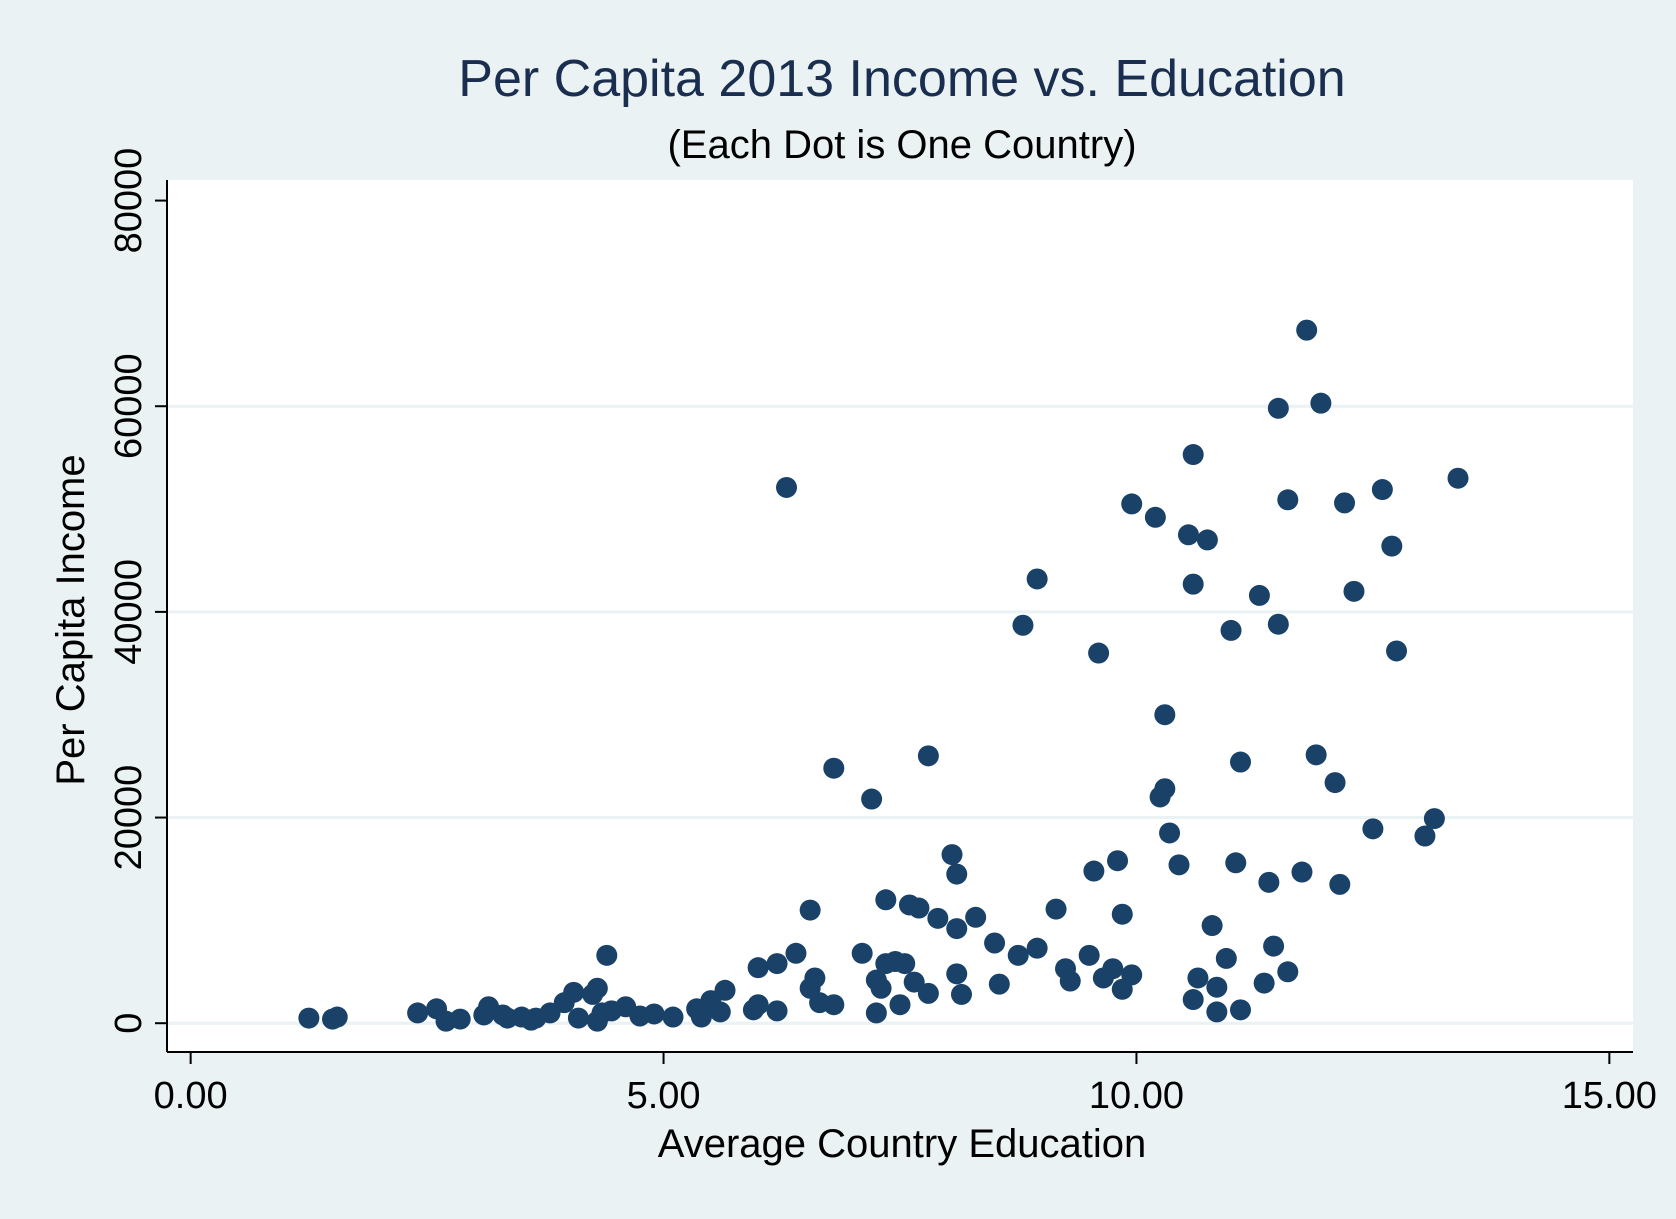  What do you see at coordinates (901, 145) in the screenshot?
I see `chart-subtitle: (Each Dot is One Country)` at bounding box center [901, 145].